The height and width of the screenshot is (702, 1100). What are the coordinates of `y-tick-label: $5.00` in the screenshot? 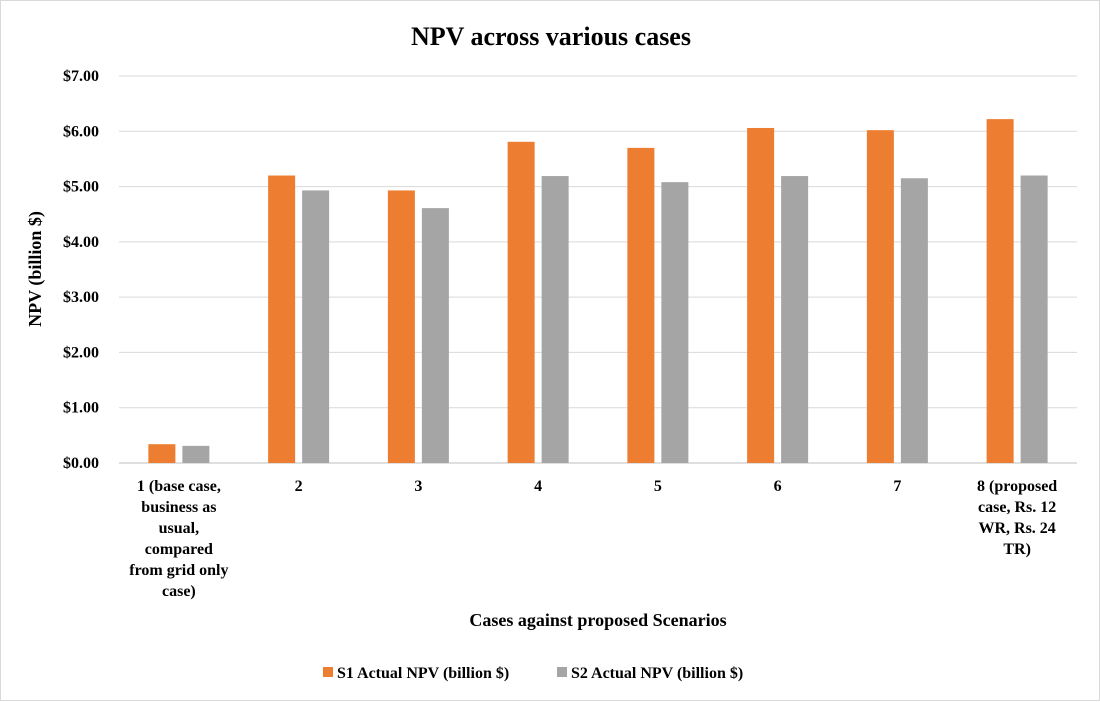 It's located at (81, 187).